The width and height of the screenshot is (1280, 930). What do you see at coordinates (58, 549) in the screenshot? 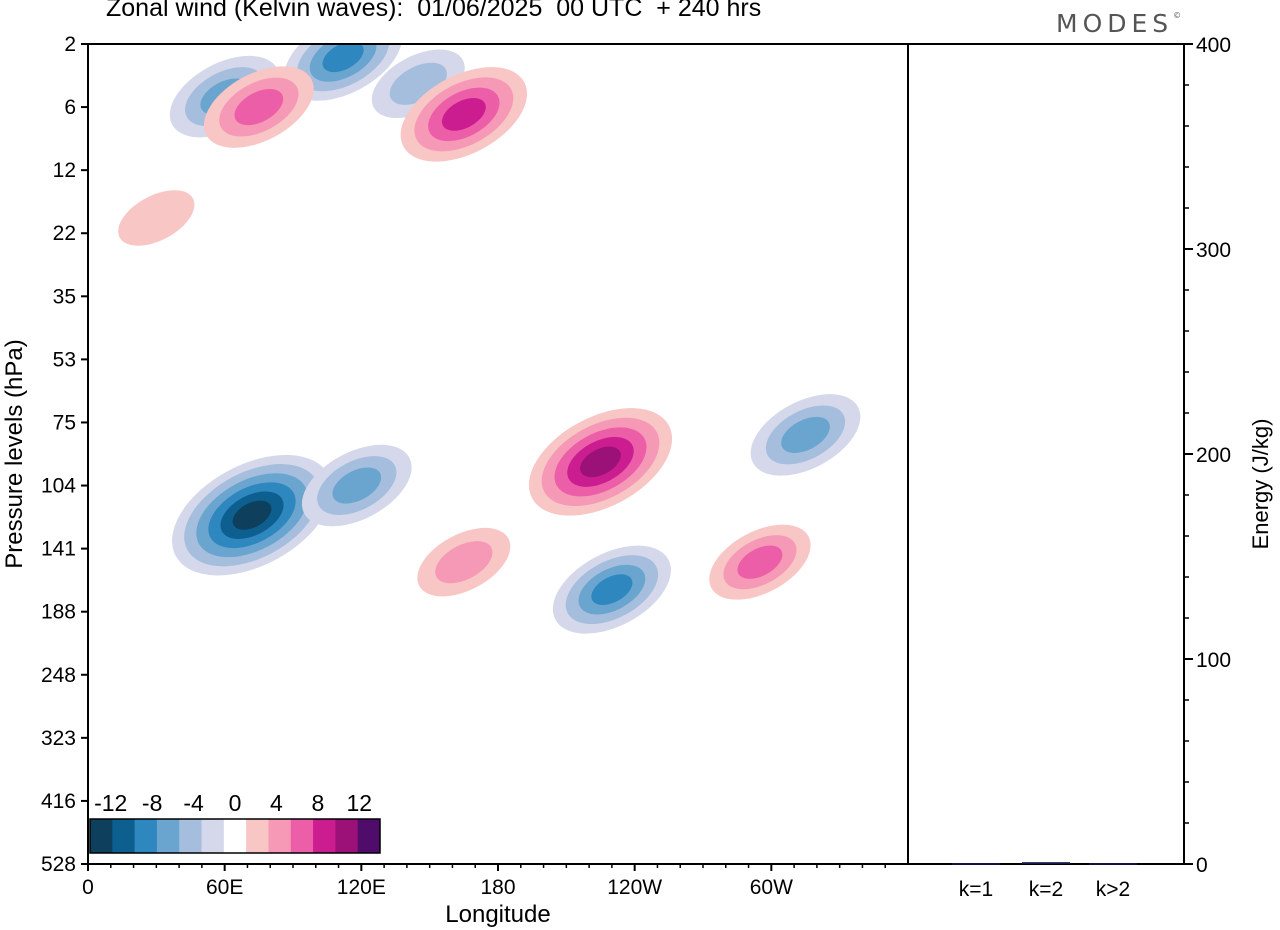
I see `y-tick-label: 141` at bounding box center [58, 549].